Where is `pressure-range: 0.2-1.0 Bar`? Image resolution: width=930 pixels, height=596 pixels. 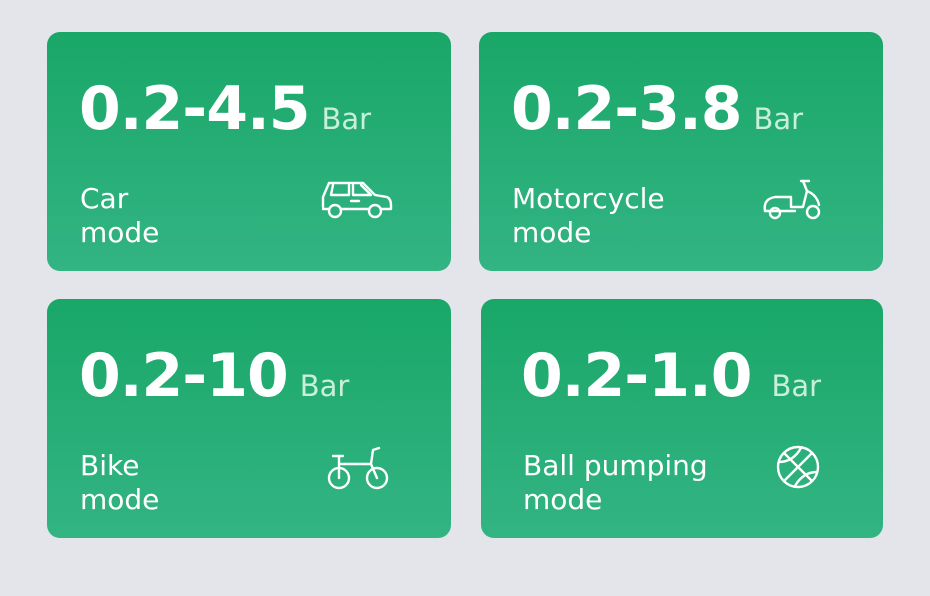 pressure-range: 0.2-1.0 Bar is located at coordinates (671, 376).